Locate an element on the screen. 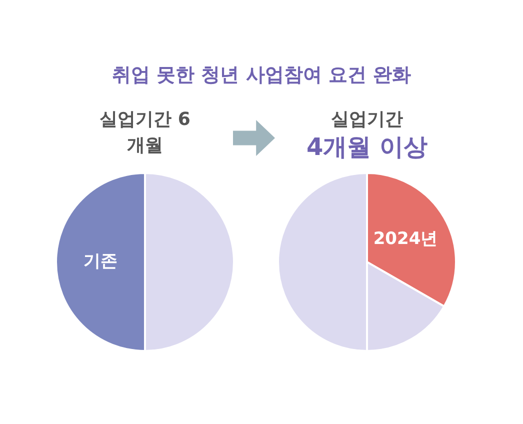 The image size is (523, 424). slice-label: 기존 is located at coordinates (101, 261).